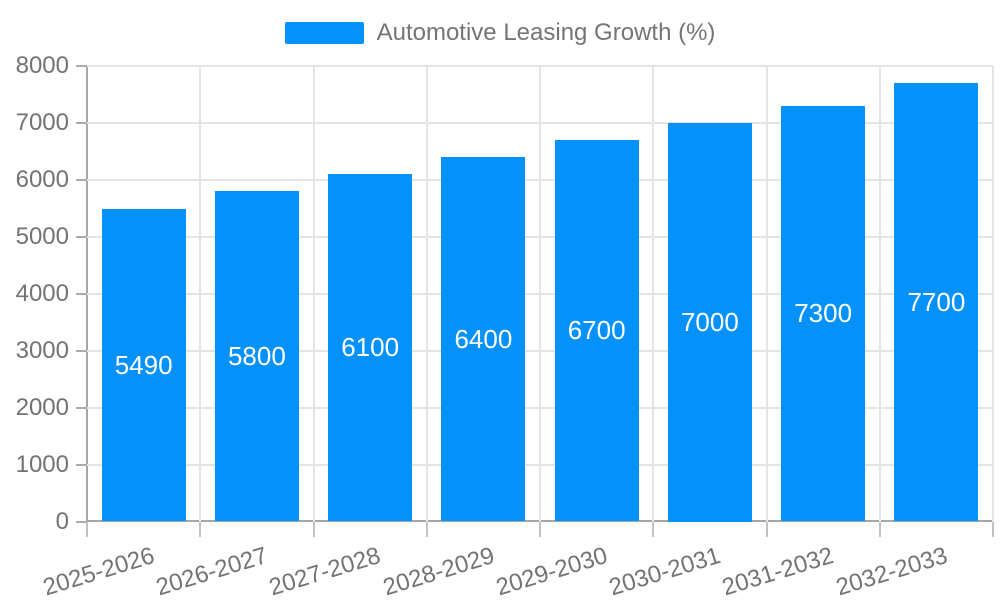  I want to click on y-tick-label: 7000, so click(42, 122).